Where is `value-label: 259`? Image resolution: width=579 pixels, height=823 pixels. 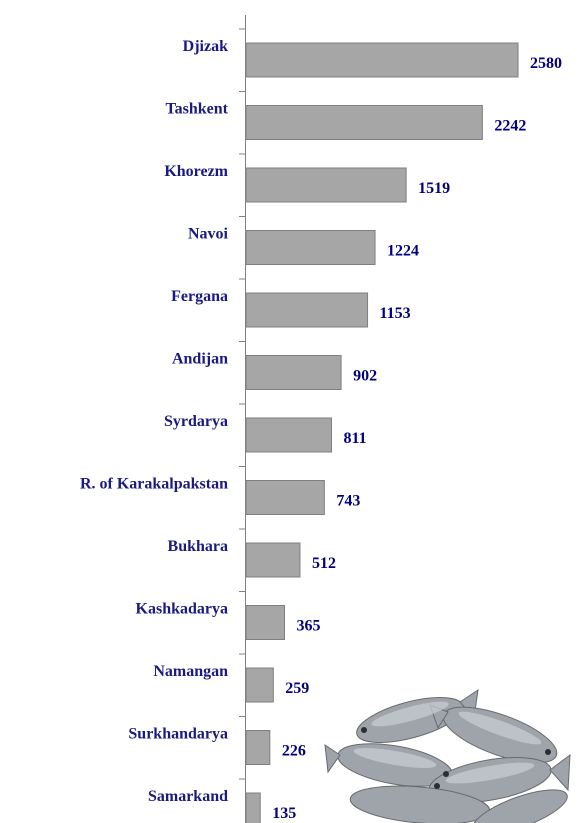
value-label: 259 is located at coordinates (297, 688).